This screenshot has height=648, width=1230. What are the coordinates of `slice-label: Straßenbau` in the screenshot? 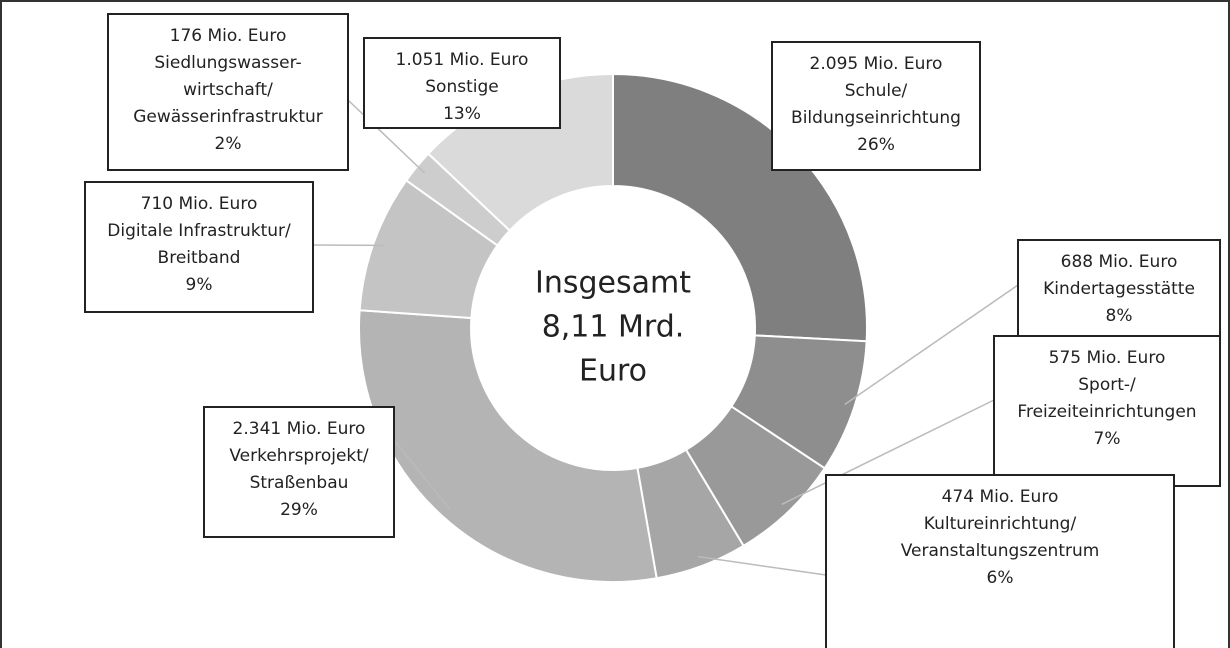 It's located at (299, 483).